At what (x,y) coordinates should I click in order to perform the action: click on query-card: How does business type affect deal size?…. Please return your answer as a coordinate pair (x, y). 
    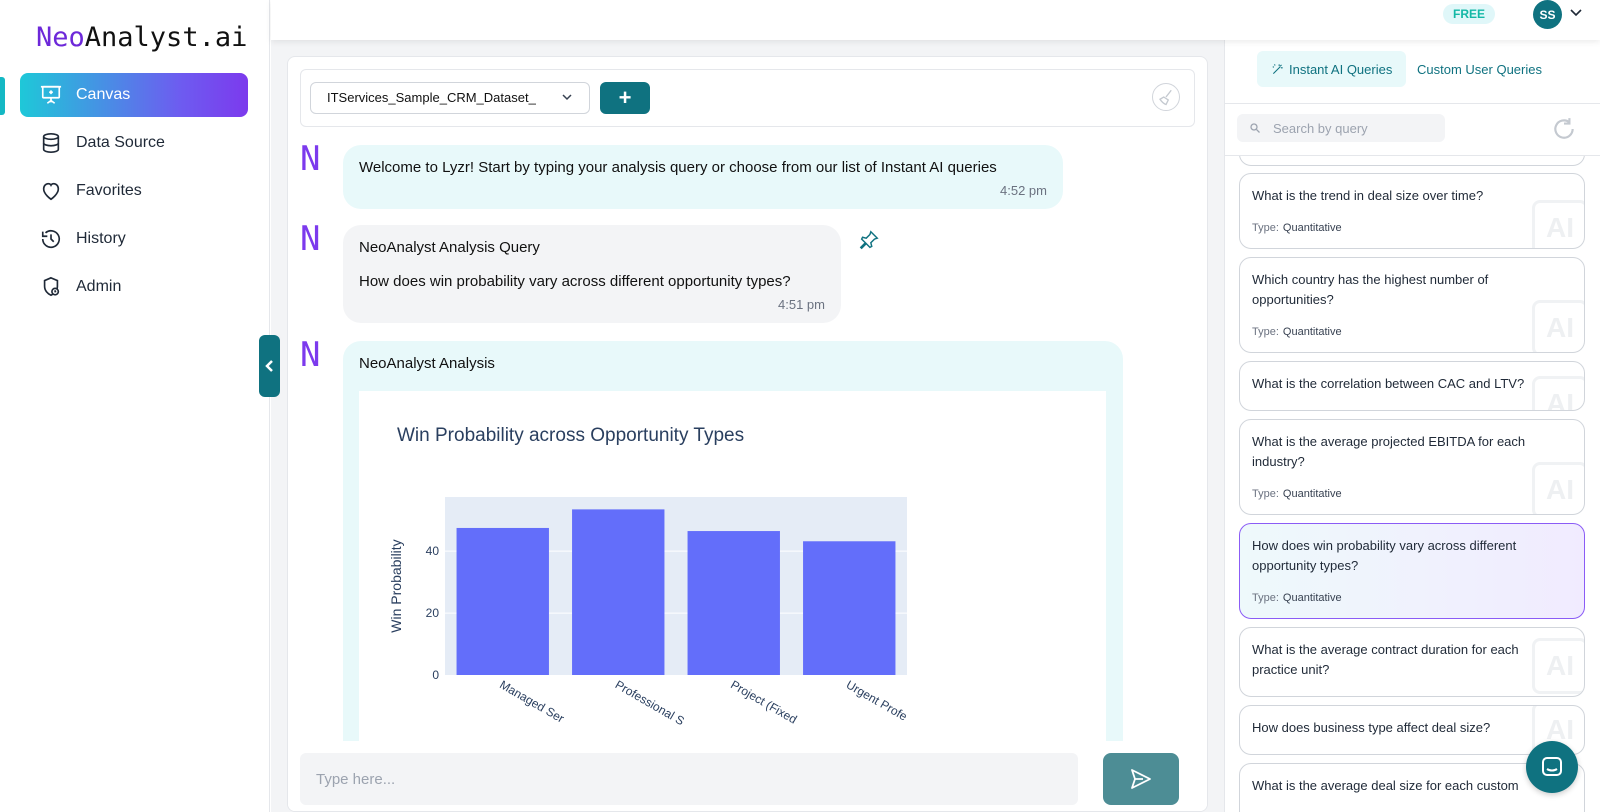
    Looking at the image, I should click on (1412, 730).